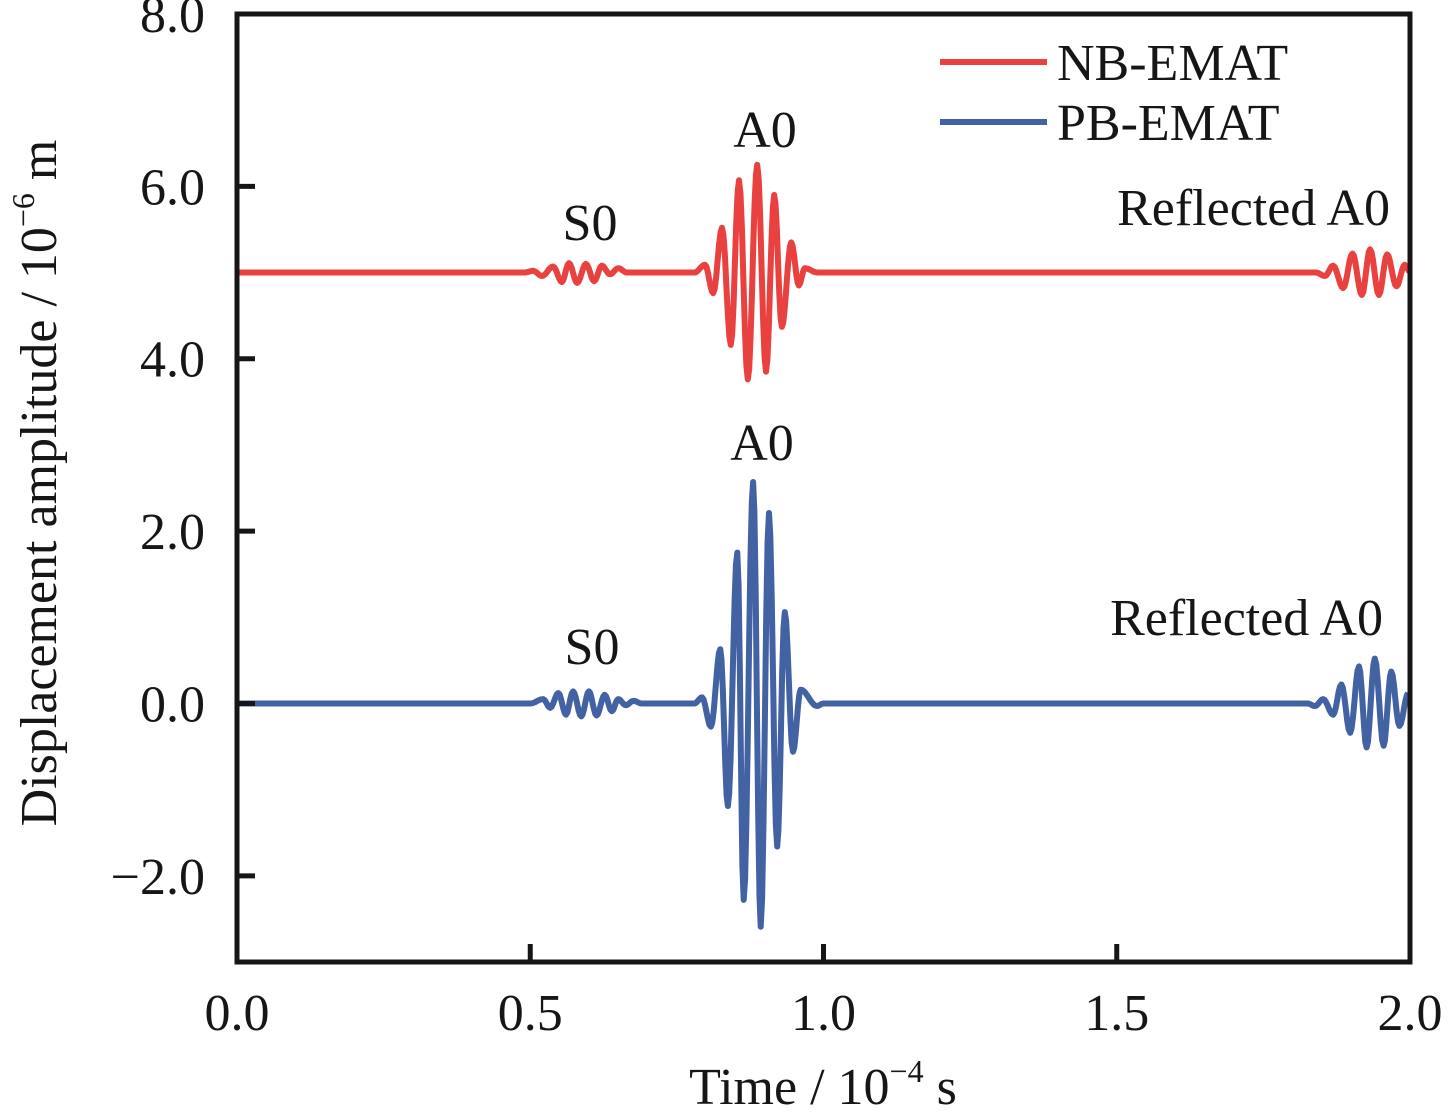 The height and width of the screenshot is (1112, 1450). I want to click on annotation-pb-reflected-a0: Reflected A0, so click(1246, 618).